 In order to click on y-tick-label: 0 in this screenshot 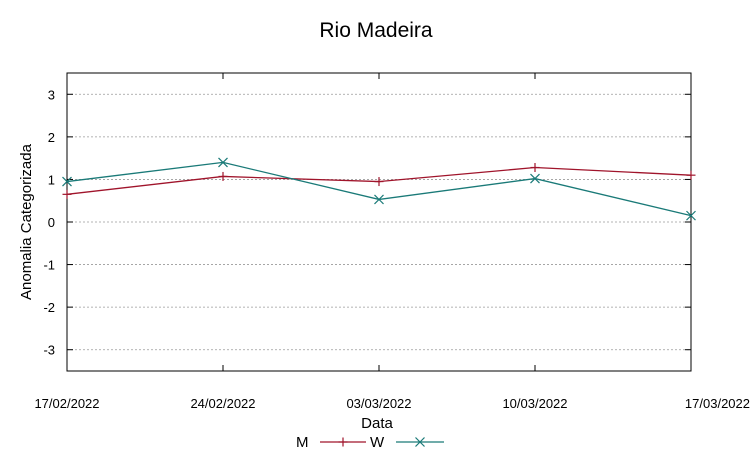, I will do `click(51, 222)`.